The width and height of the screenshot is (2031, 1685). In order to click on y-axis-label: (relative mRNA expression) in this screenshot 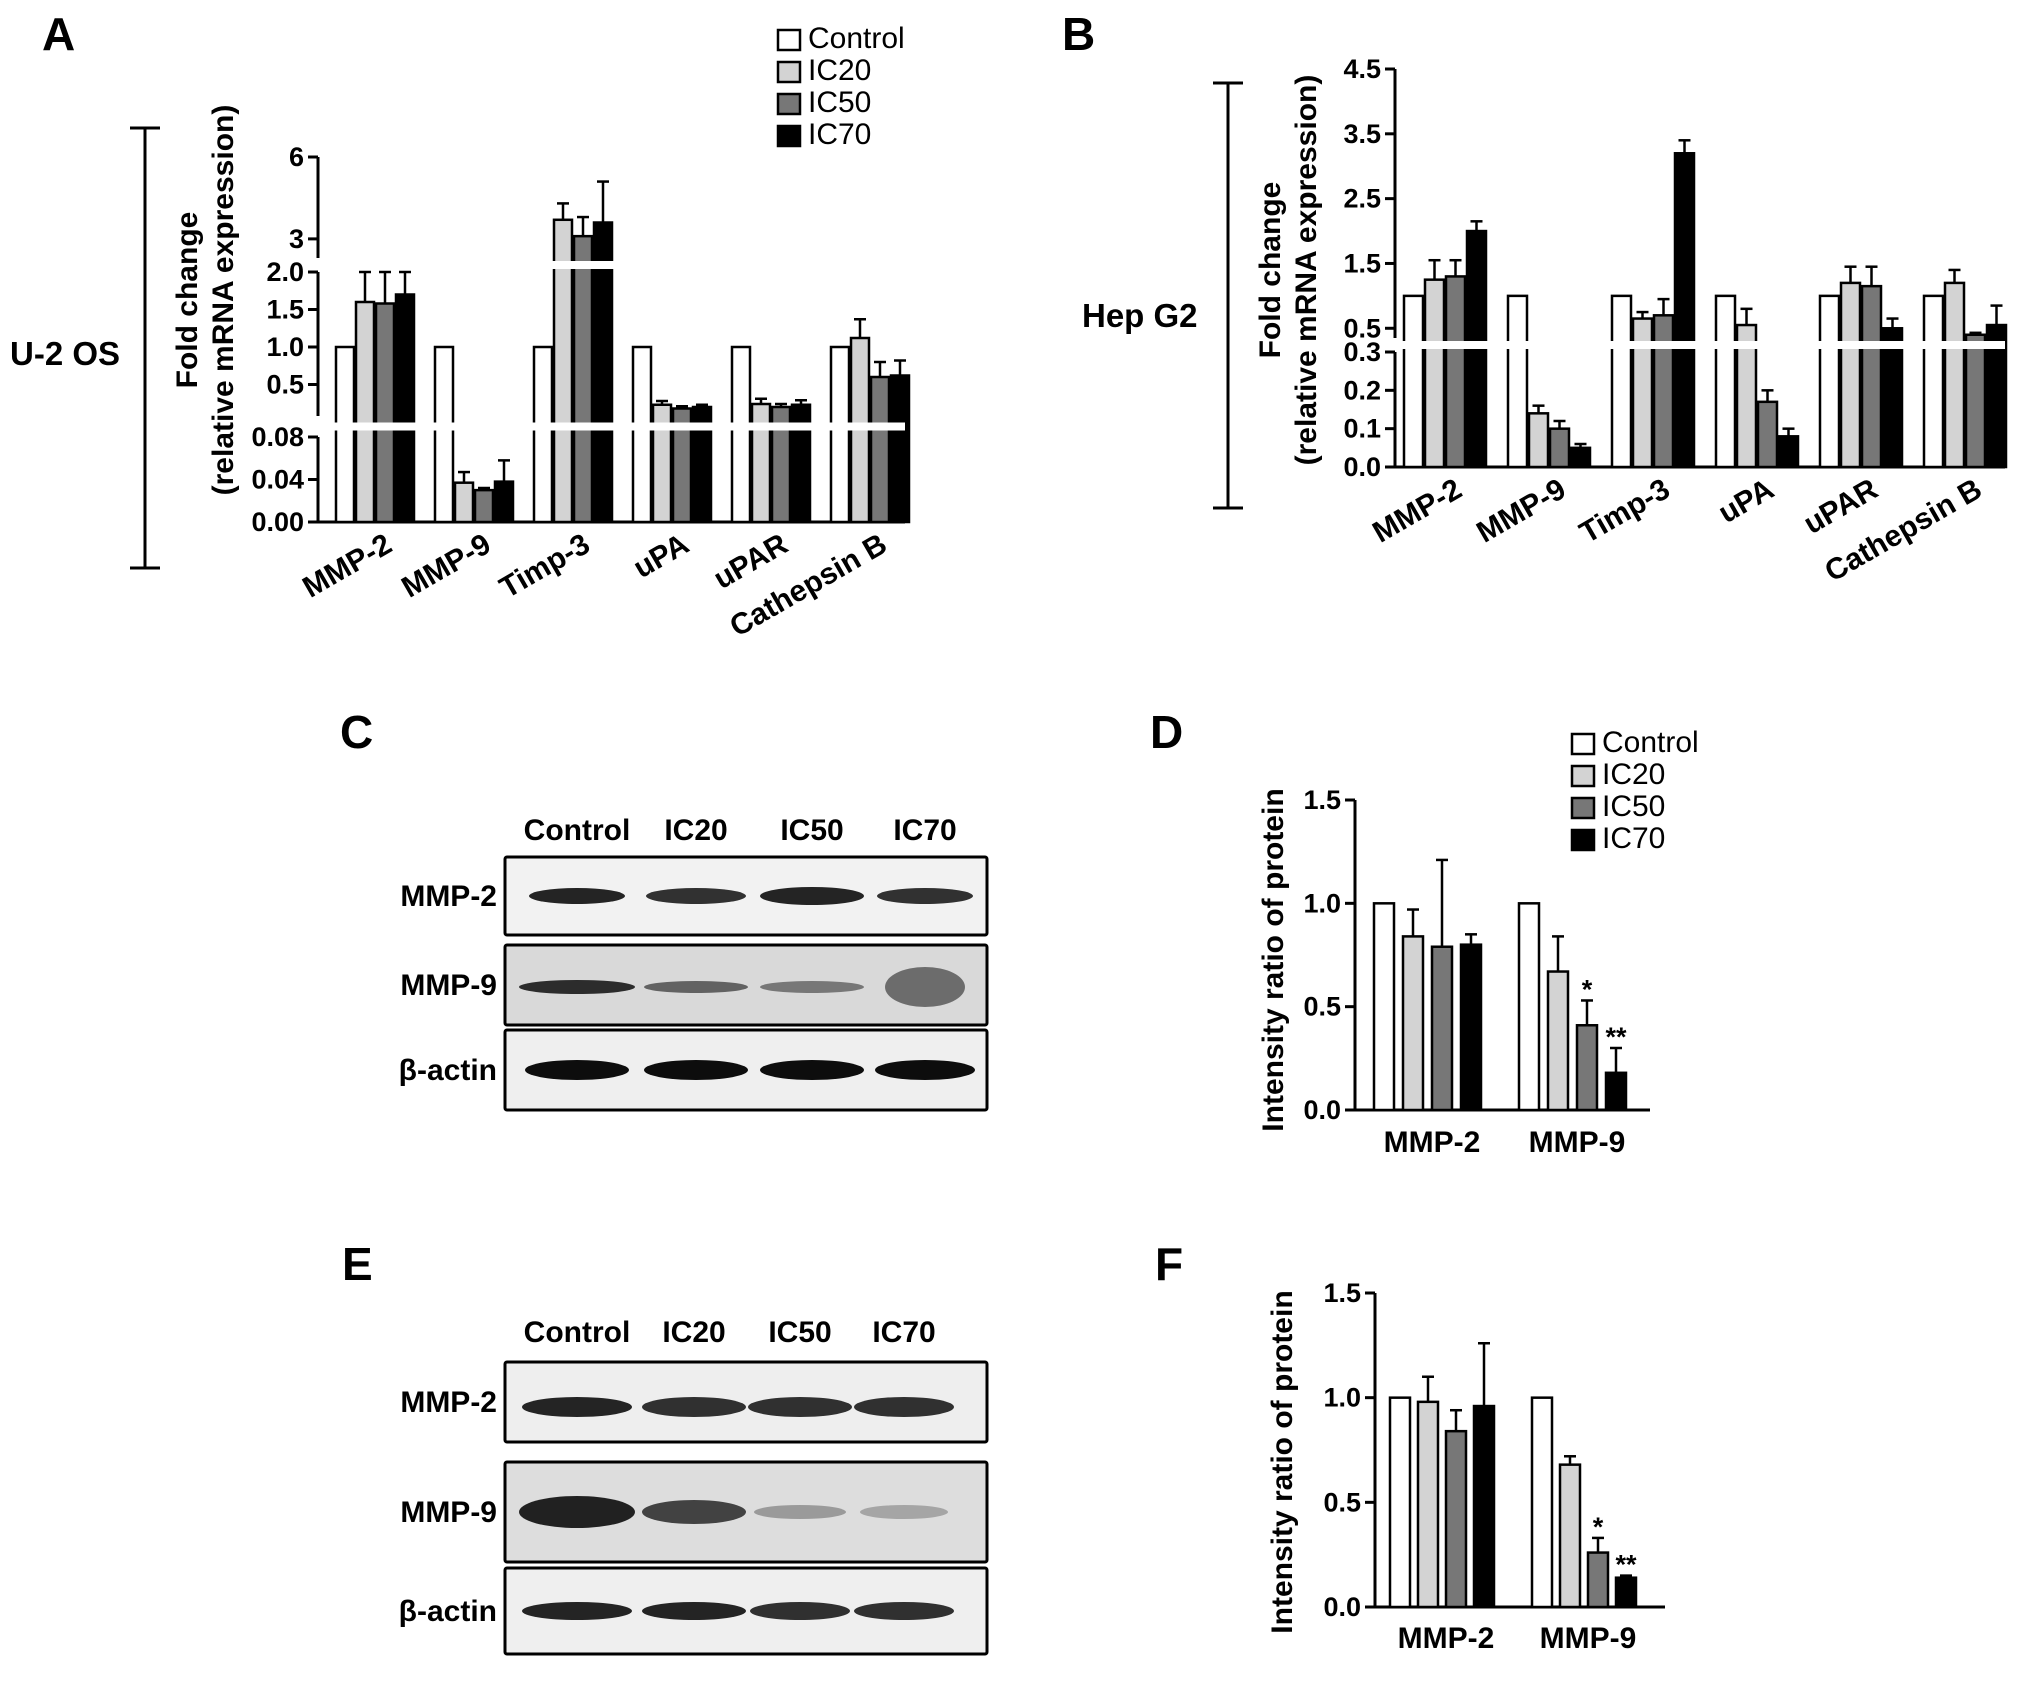, I will do `click(223, 300)`.